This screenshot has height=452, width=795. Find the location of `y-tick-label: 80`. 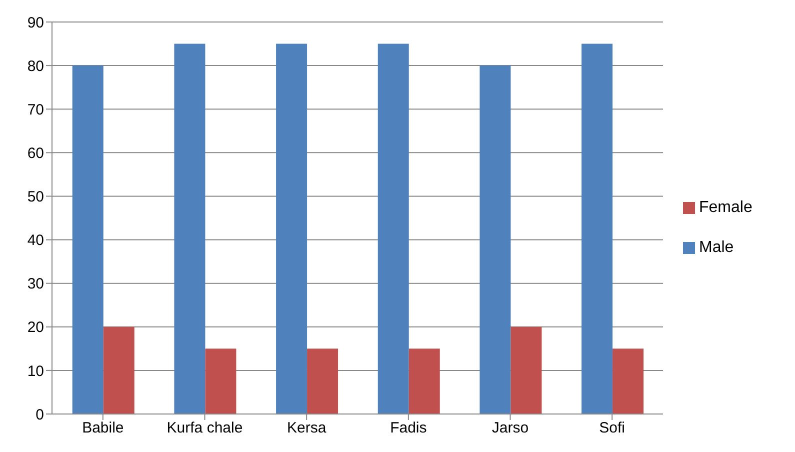

y-tick-label: 80 is located at coordinates (35, 66).